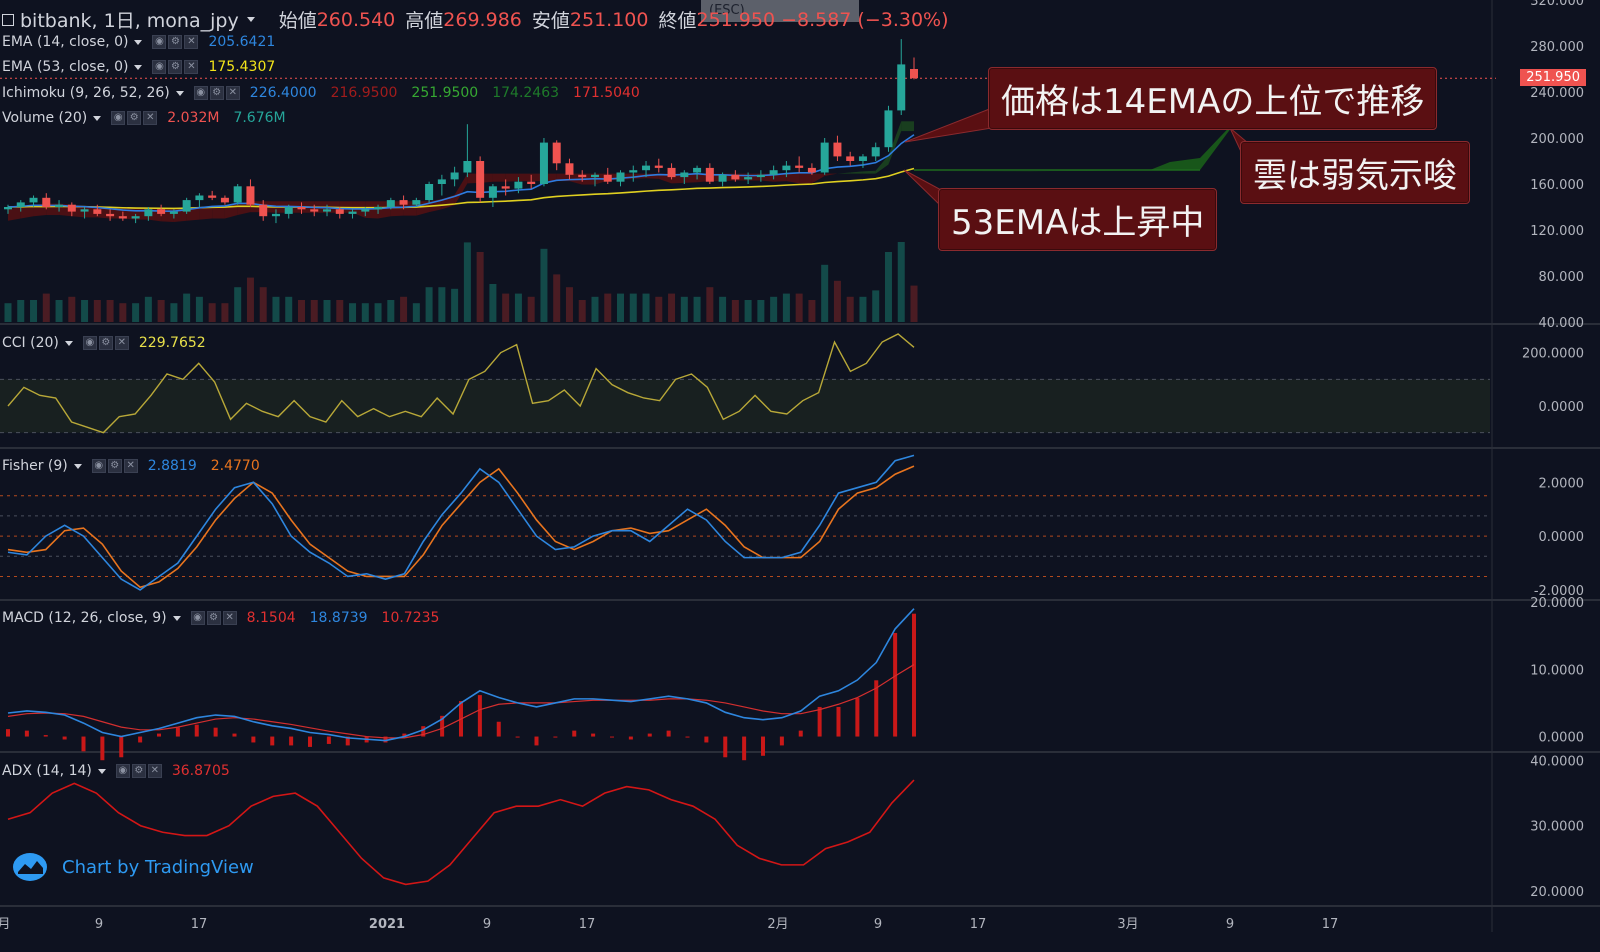  Describe the element at coordinates (129, 21) in the screenshot. I see `symbol-title: bitbank, 1日, mona_jpy` at that location.